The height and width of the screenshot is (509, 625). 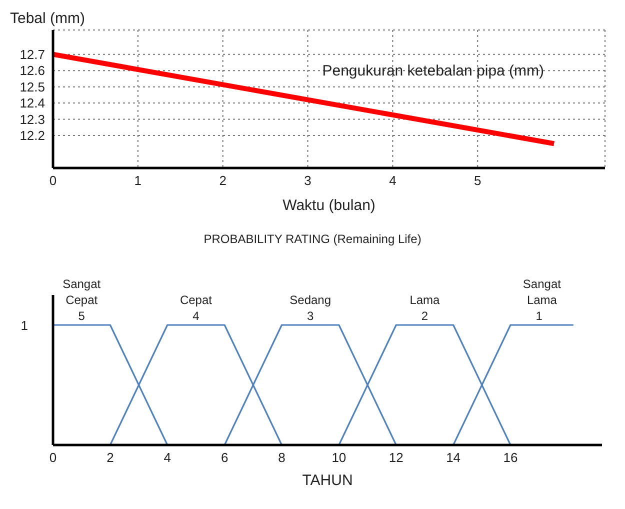 I want to click on x-tick-label: 1, so click(x=138, y=180).